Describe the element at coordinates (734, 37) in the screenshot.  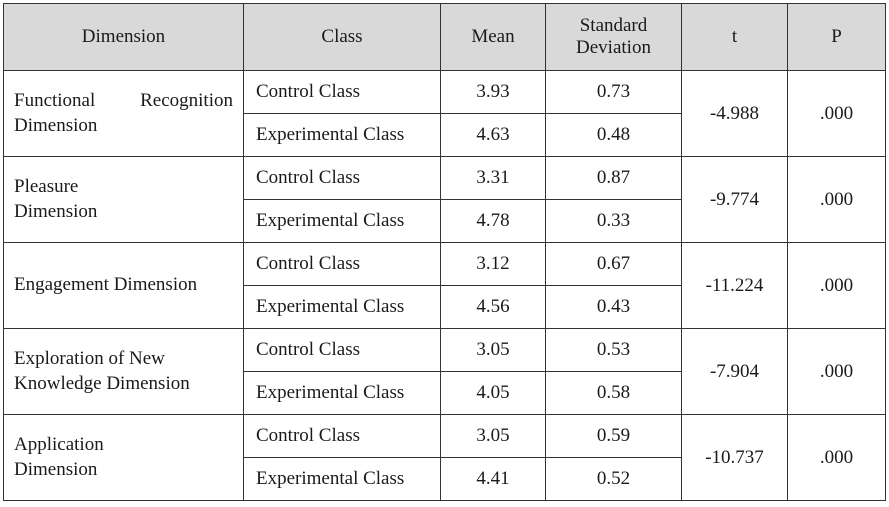
I see `header-t: t` at that location.